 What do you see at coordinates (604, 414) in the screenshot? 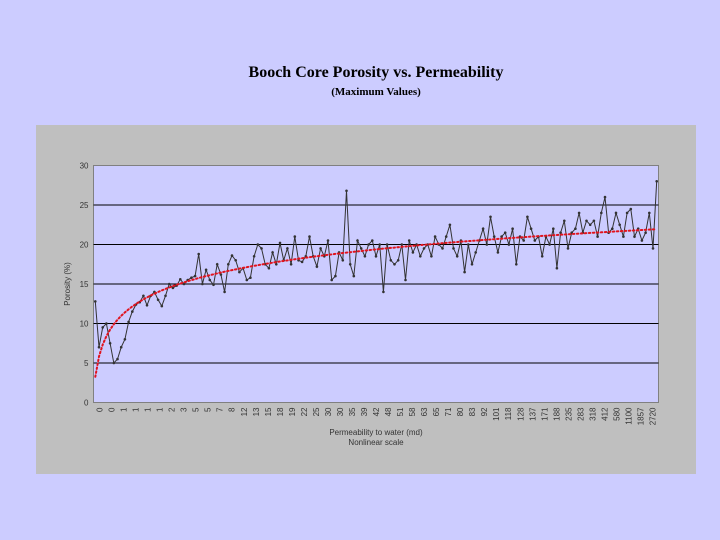
I see `x-tick-label: 412` at bounding box center [604, 414].